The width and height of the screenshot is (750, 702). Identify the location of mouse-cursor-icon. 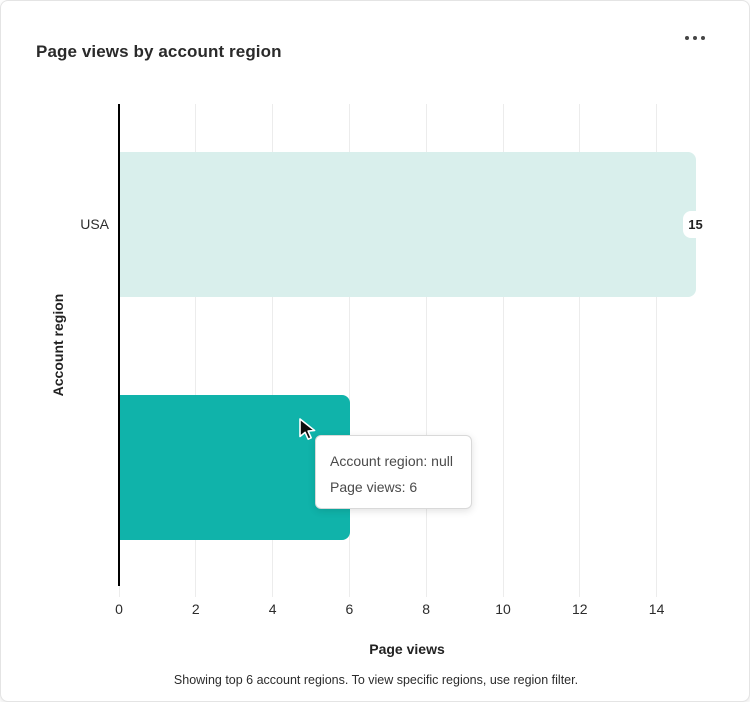
(307, 429).